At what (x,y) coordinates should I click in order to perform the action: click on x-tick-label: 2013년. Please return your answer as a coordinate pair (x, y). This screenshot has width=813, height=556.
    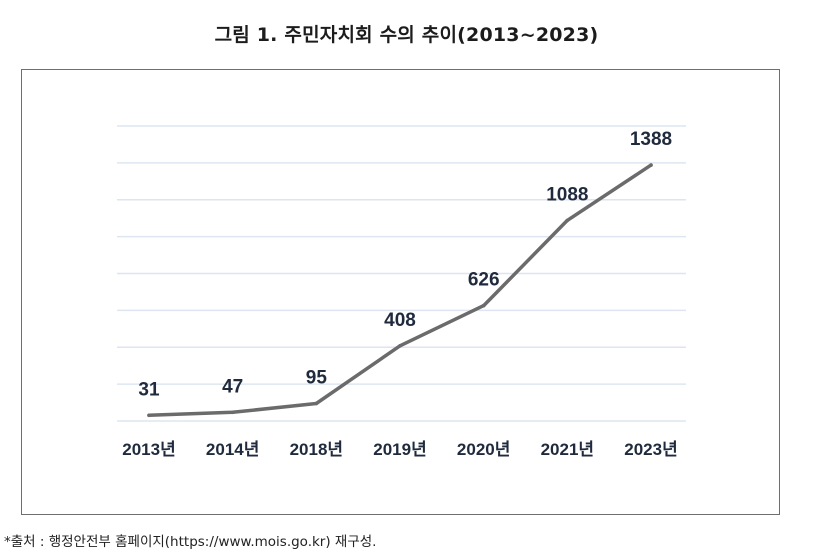
    Looking at the image, I should click on (148, 449).